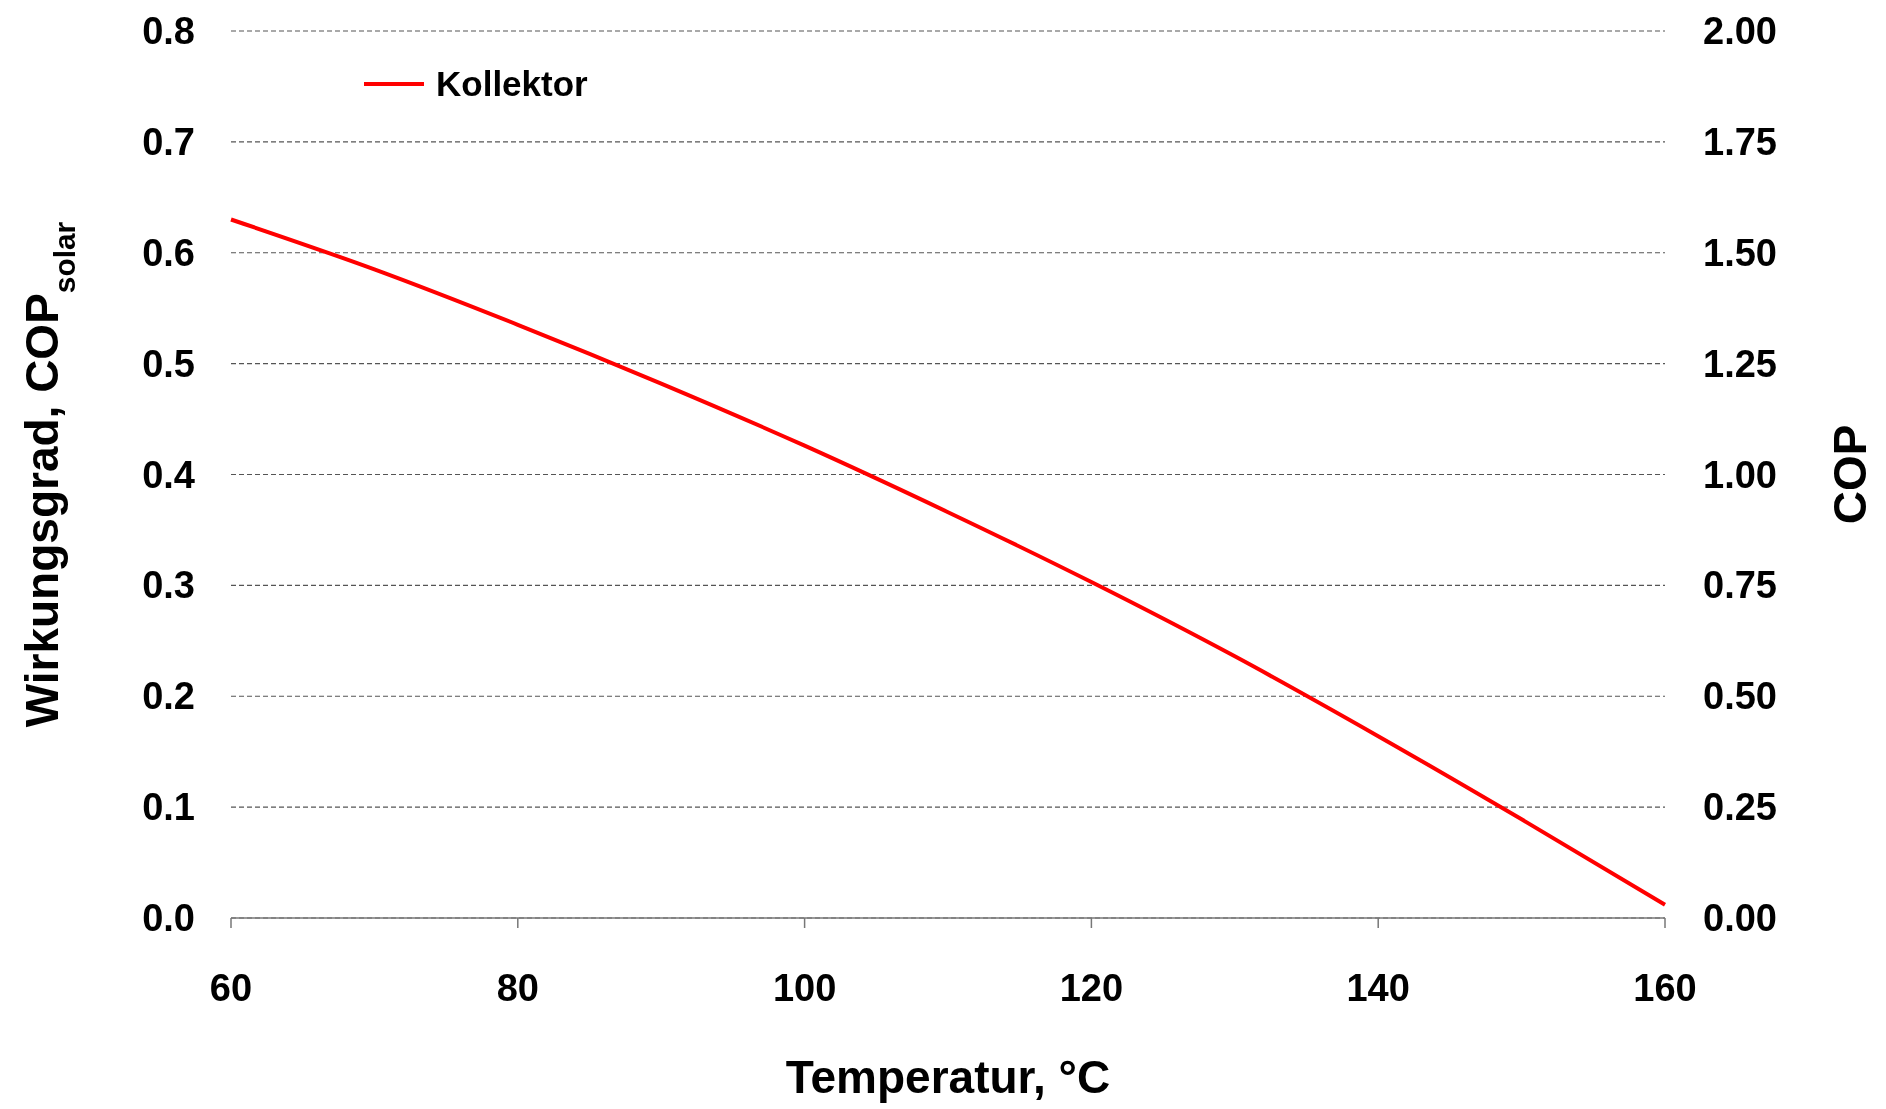  What do you see at coordinates (168, 696) in the screenshot?
I see `y-tick-label: 0.2` at bounding box center [168, 696].